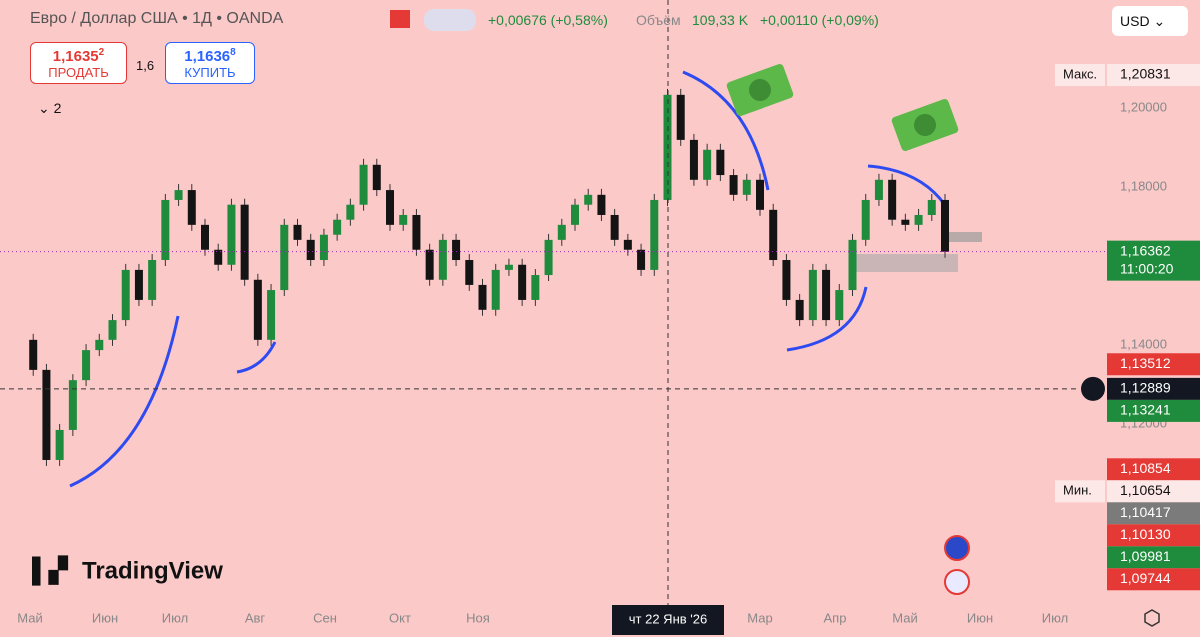 The image size is (1200, 637). Describe the element at coordinates (325, 617) in the screenshot. I see `x-tick-label: Сен` at that location.